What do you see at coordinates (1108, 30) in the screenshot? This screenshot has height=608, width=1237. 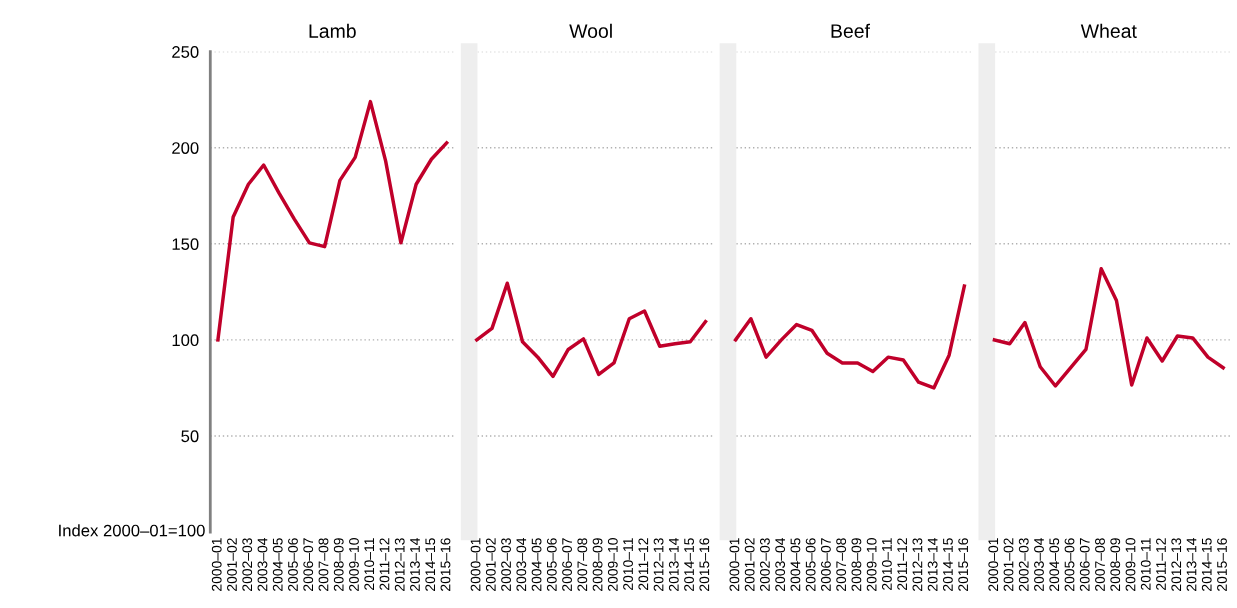 I see `chart-title: Wheat` at bounding box center [1108, 30].